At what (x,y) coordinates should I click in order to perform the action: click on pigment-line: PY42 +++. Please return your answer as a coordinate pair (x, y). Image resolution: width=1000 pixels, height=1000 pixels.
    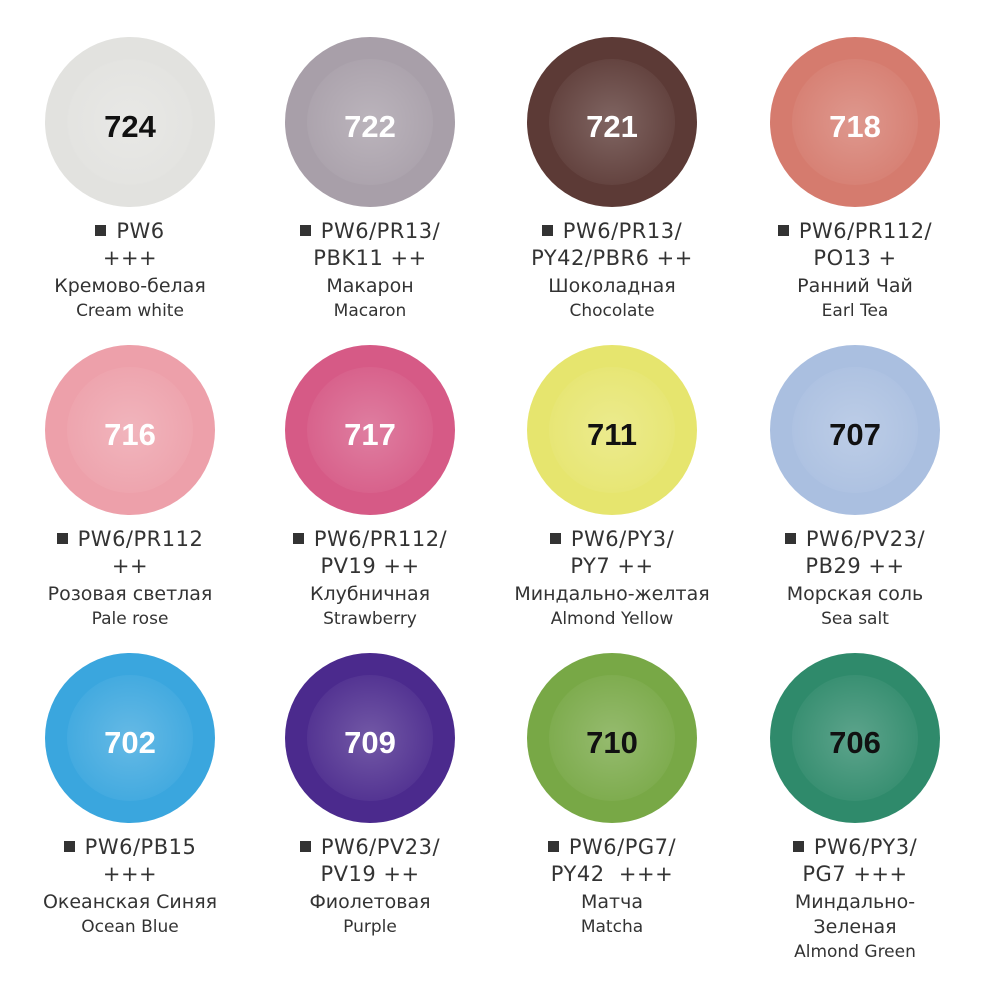
    Looking at the image, I should click on (612, 874).